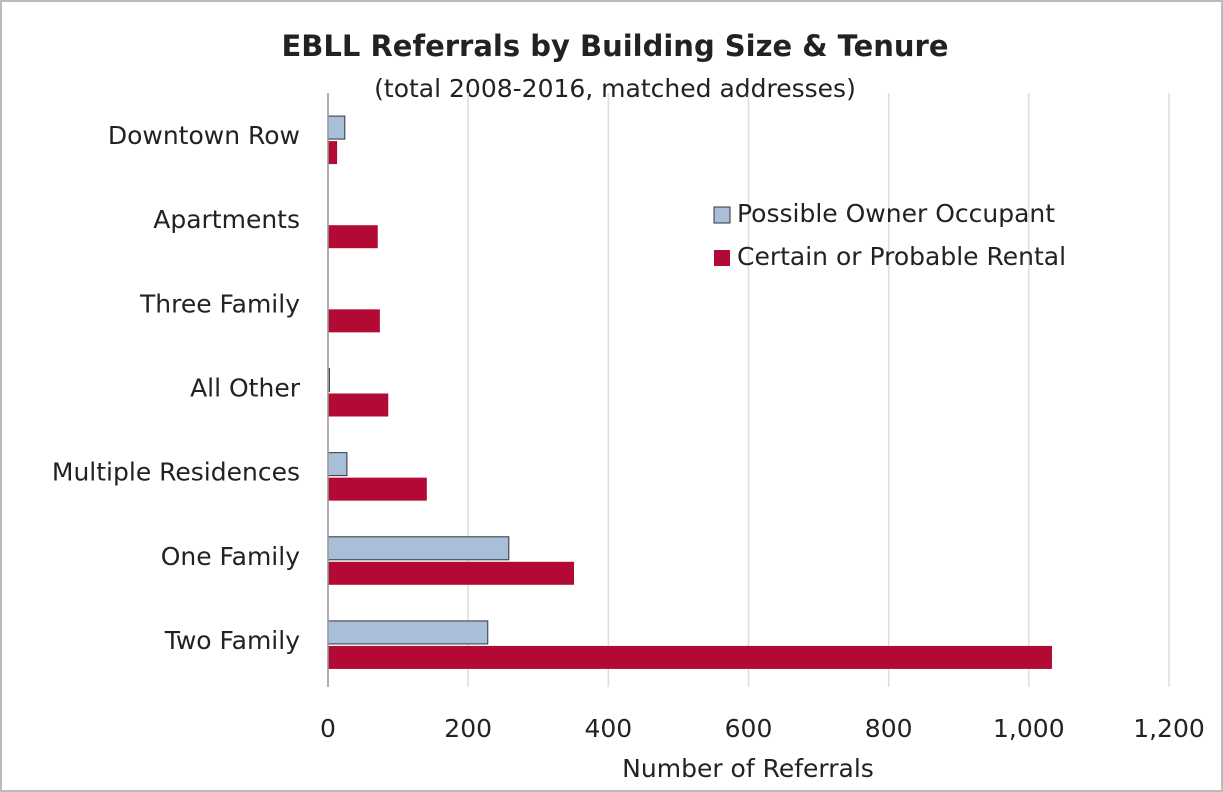 This screenshot has width=1223, height=792. I want to click on y-tick-label: Three Family, so click(219, 303).